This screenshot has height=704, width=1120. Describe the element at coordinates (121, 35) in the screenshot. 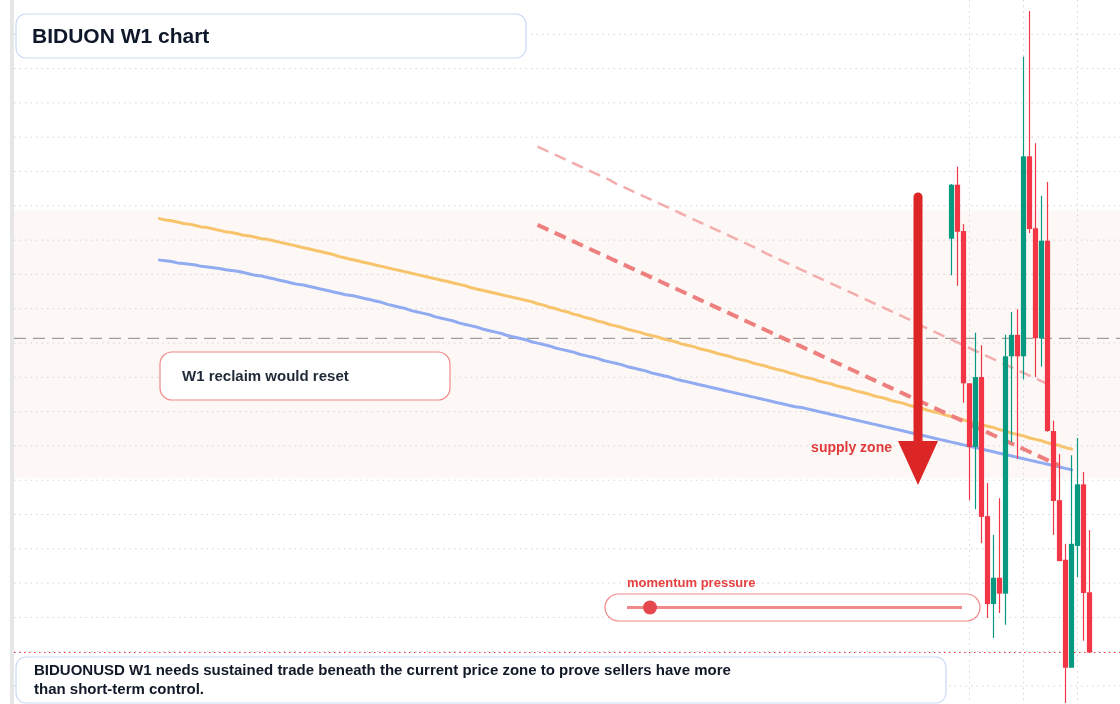

I see `text: BIDUON W1 chart` at that location.